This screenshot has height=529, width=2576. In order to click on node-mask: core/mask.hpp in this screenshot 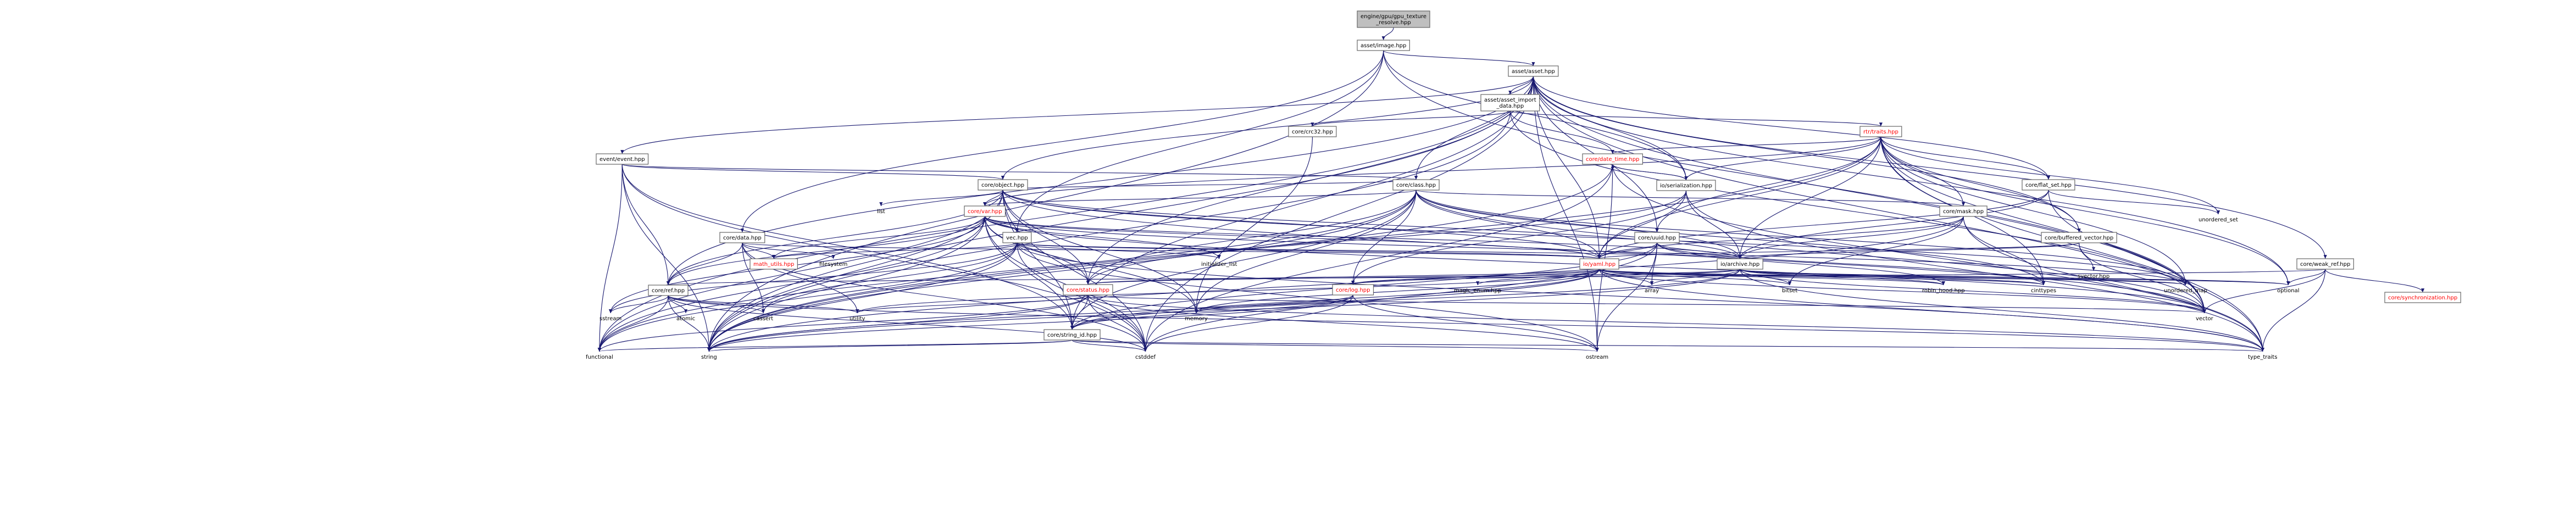, I will do `click(1963, 211)`.